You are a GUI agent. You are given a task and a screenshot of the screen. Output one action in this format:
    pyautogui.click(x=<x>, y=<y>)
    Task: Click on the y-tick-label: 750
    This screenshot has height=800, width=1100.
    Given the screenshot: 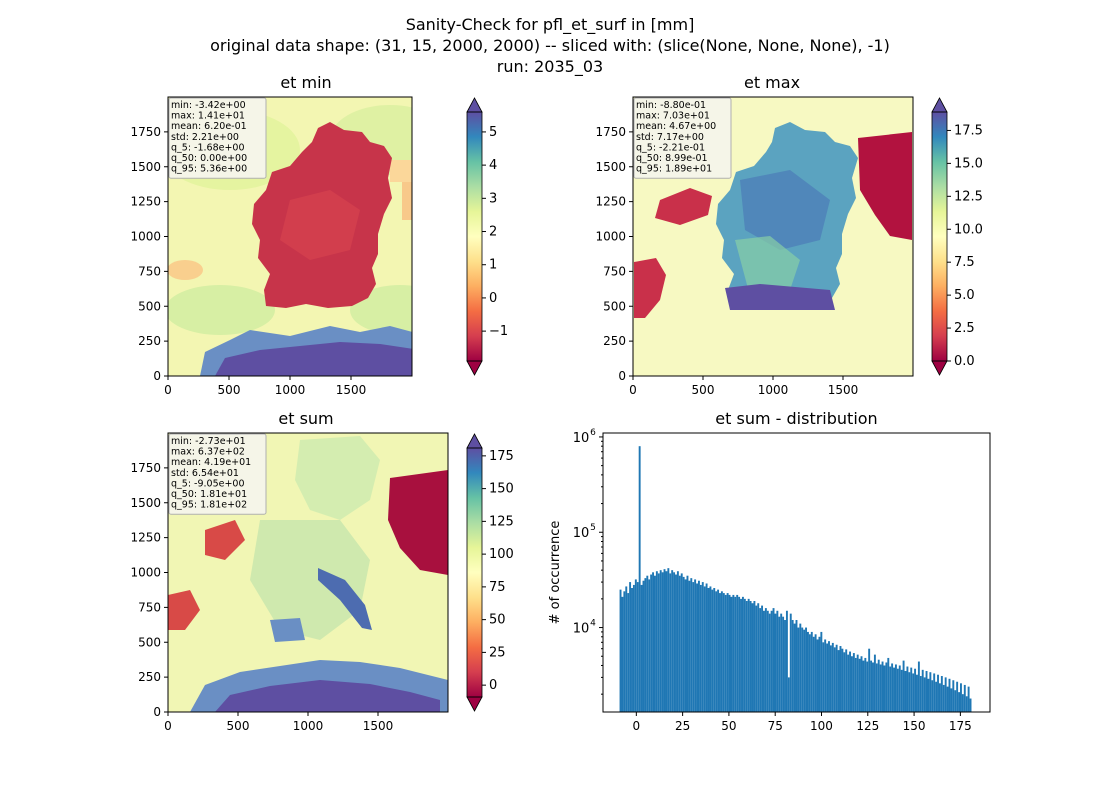 What is the action you would take?
    pyautogui.click(x=614, y=271)
    